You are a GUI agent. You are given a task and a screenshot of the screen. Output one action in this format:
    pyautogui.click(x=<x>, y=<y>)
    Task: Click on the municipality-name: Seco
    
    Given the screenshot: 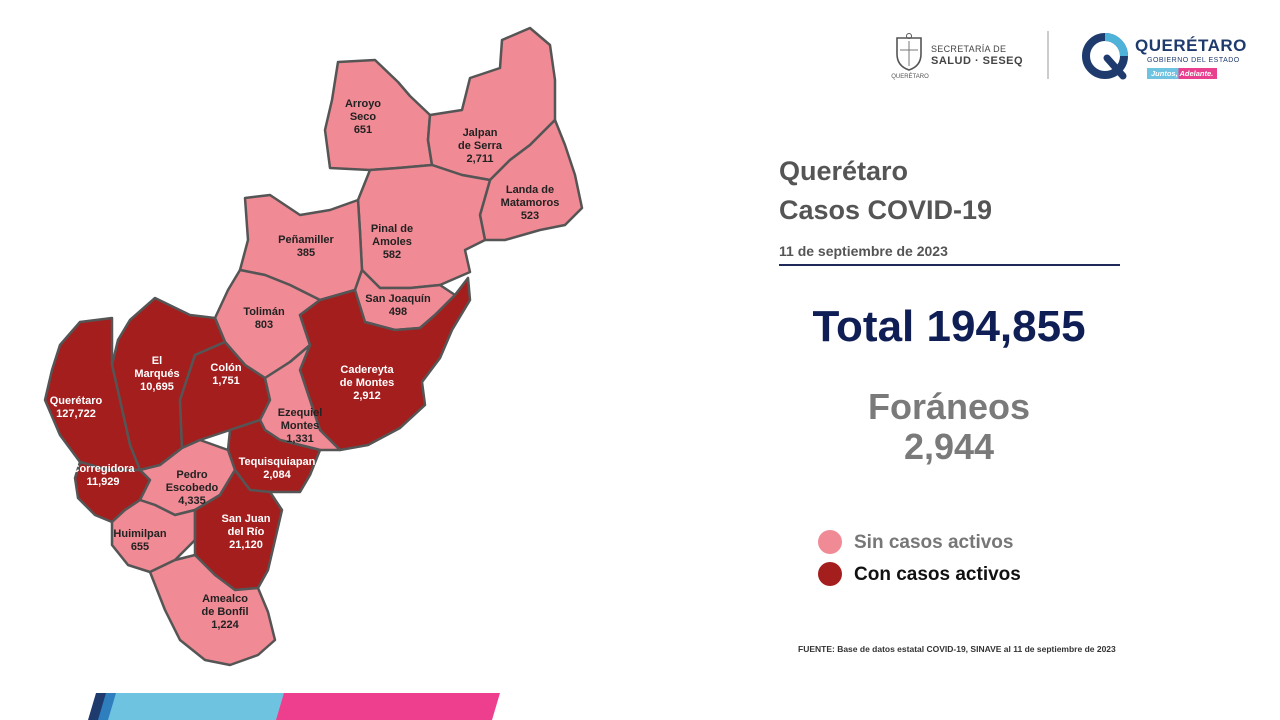 What is the action you would take?
    pyautogui.click(x=363, y=117)
    